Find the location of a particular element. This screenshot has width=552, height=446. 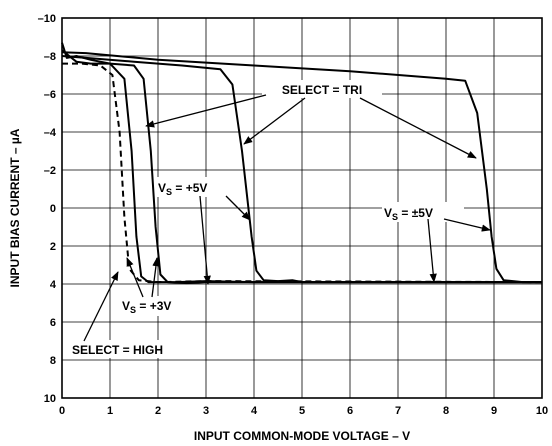

x-tick-label: 10 is located at coordinates (542, 411).